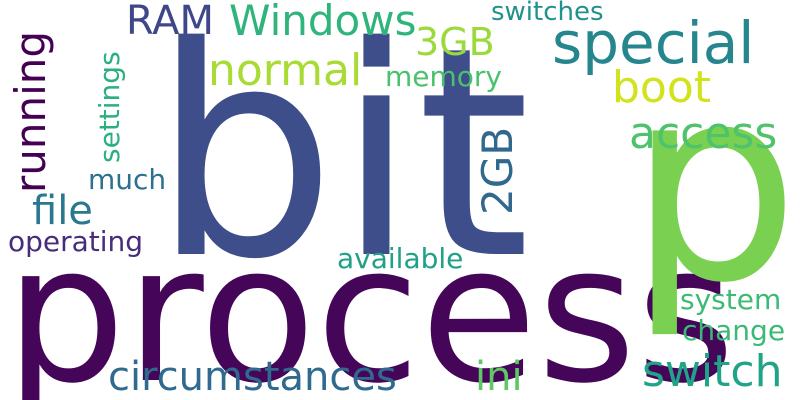 The width and height of the screenshot is (800, 400). I want to click on word-system: system, so click(731, 299).